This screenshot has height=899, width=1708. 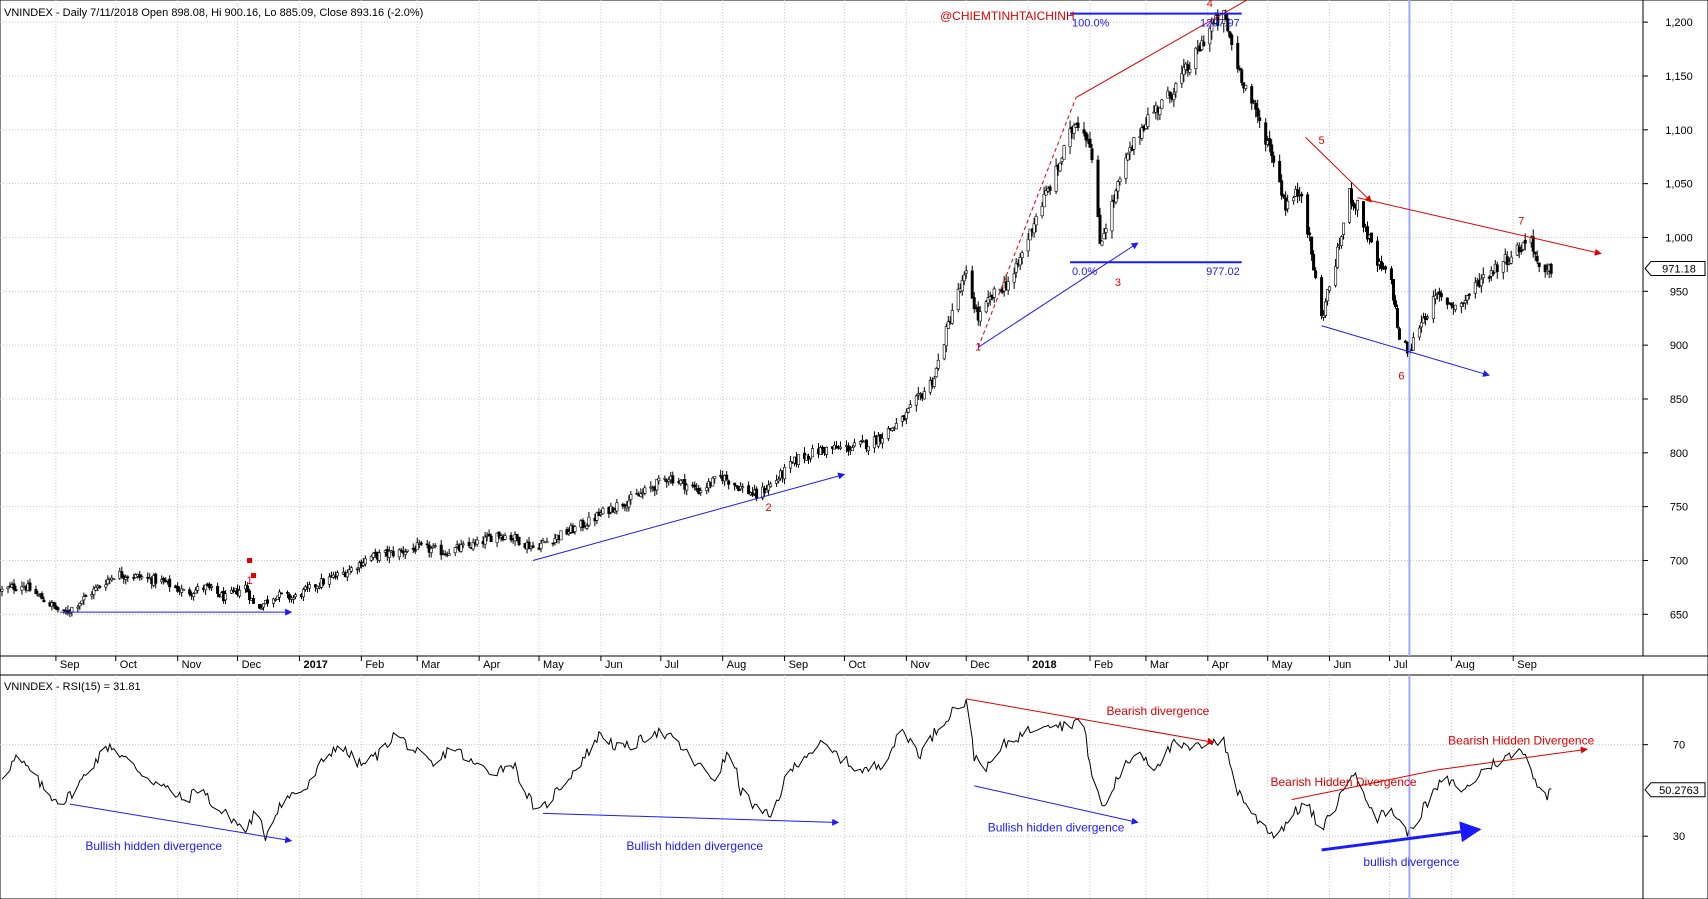 I want to click on date-tick-label: Apr, so click(x=491, y=665).